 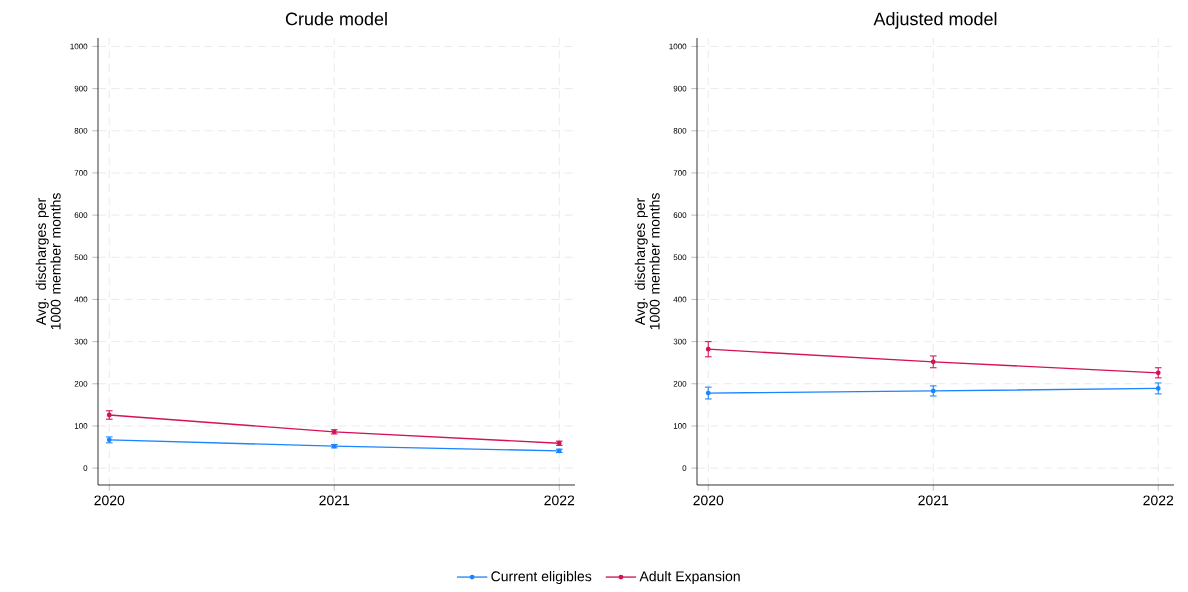 What do you see at coordinates (336, 19) in the screenshot?
I see `chart-title: Crude model` at bounding box center [336, 19].